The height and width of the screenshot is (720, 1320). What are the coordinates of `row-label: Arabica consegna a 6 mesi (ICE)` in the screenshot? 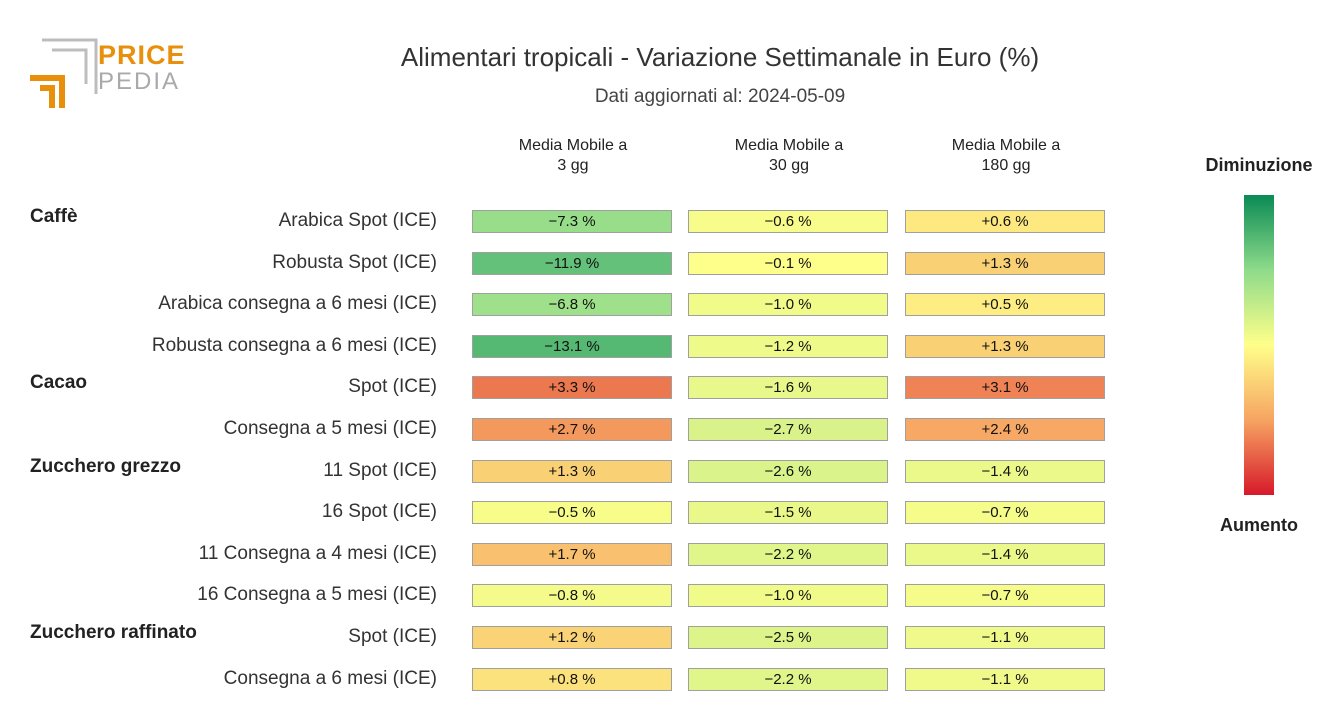 It's located at (297, 304).